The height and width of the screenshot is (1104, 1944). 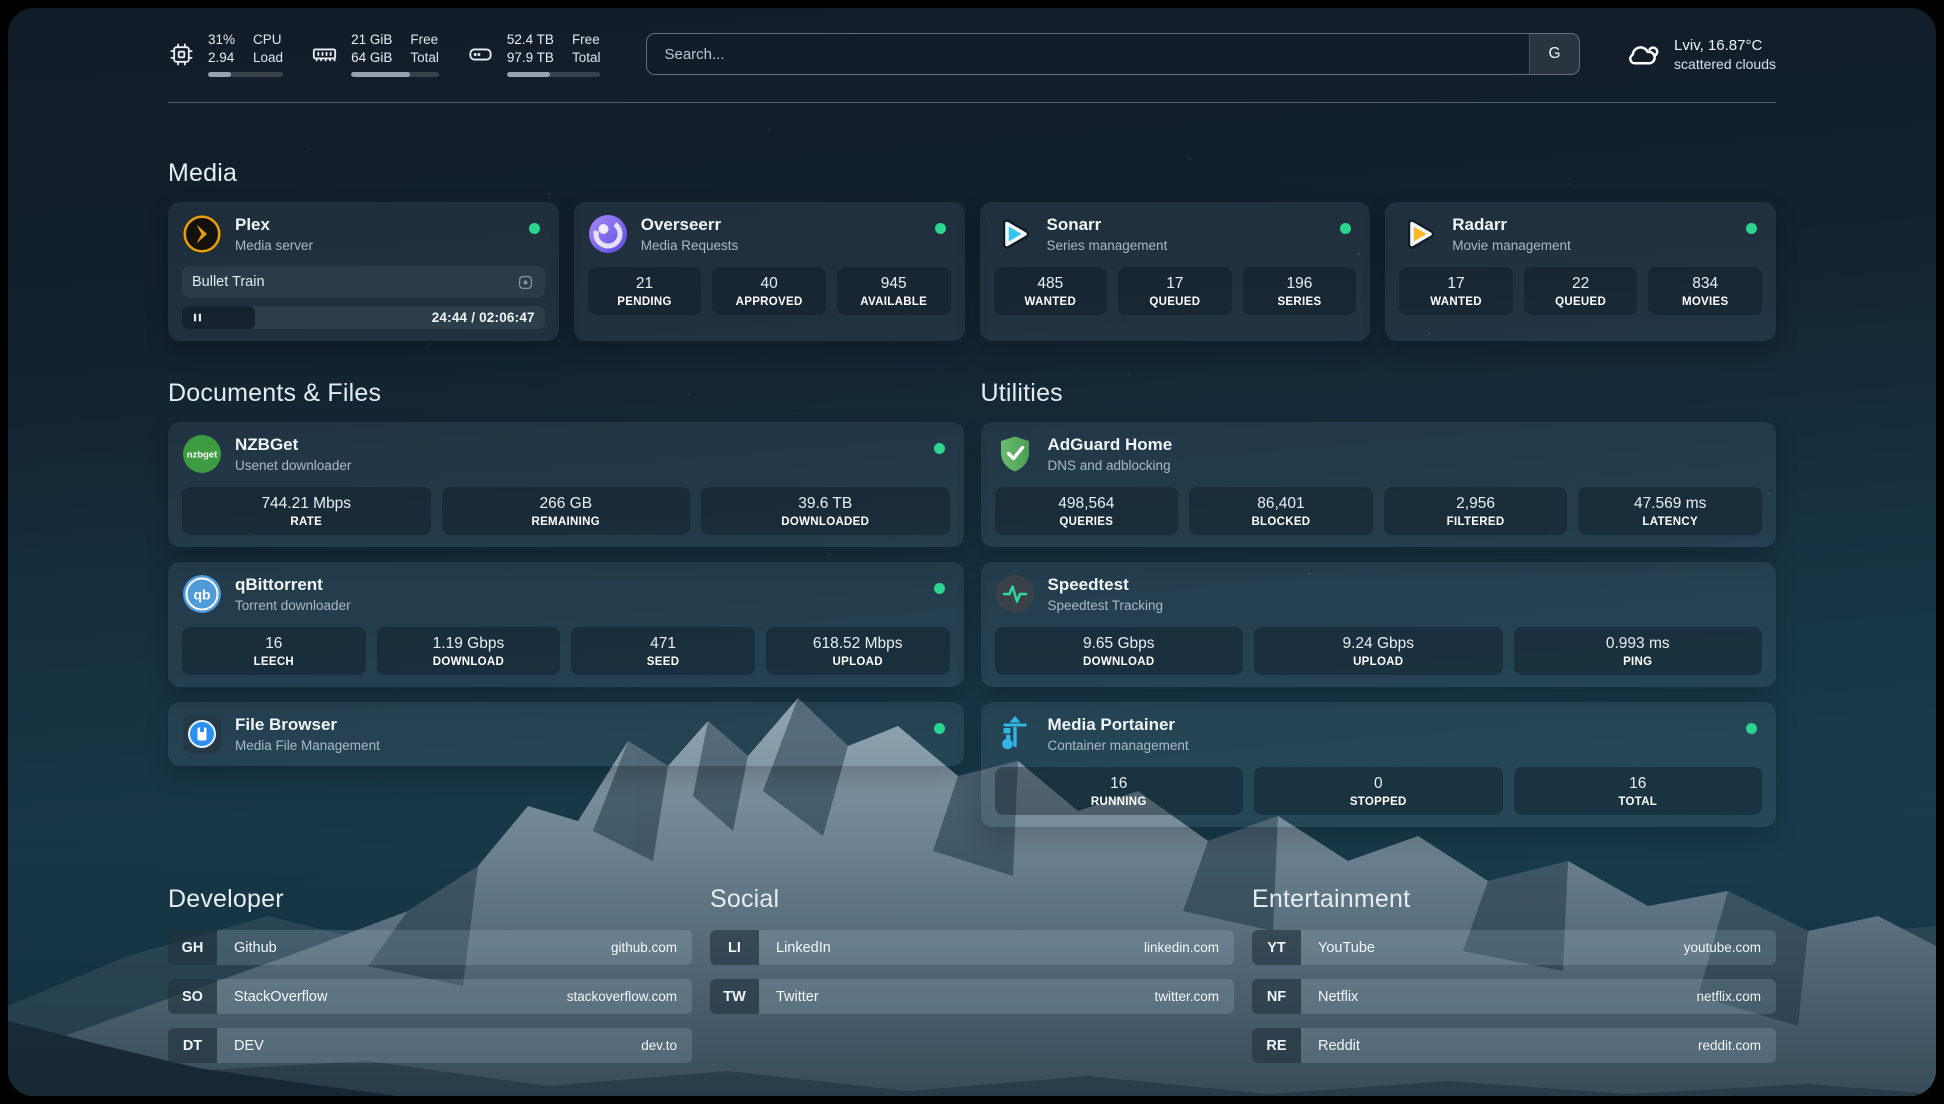 I want to click on top-bar: 31% CPU 2.94 Load 21, so click(x=972, y=54).